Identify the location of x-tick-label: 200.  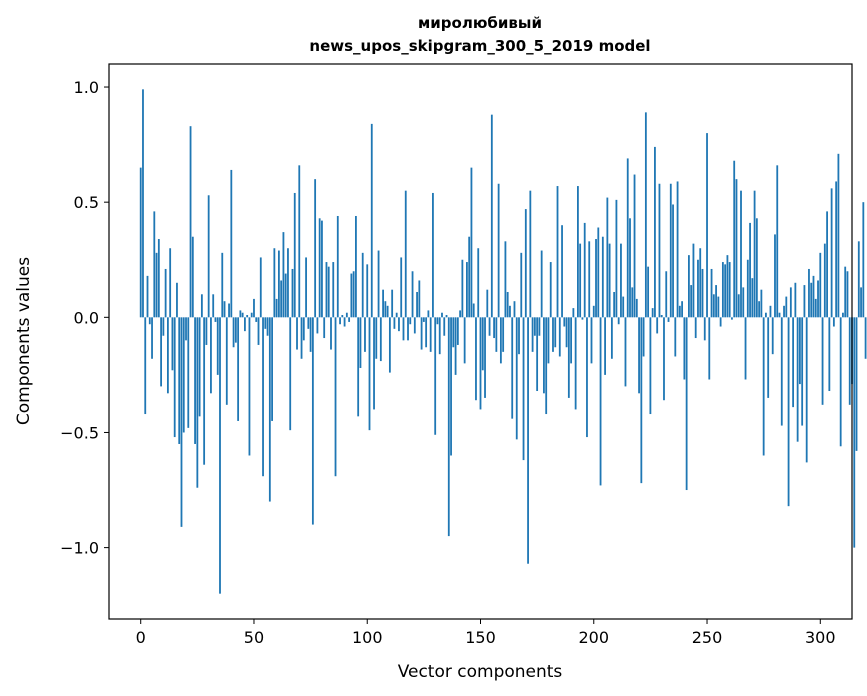
(593, 637).